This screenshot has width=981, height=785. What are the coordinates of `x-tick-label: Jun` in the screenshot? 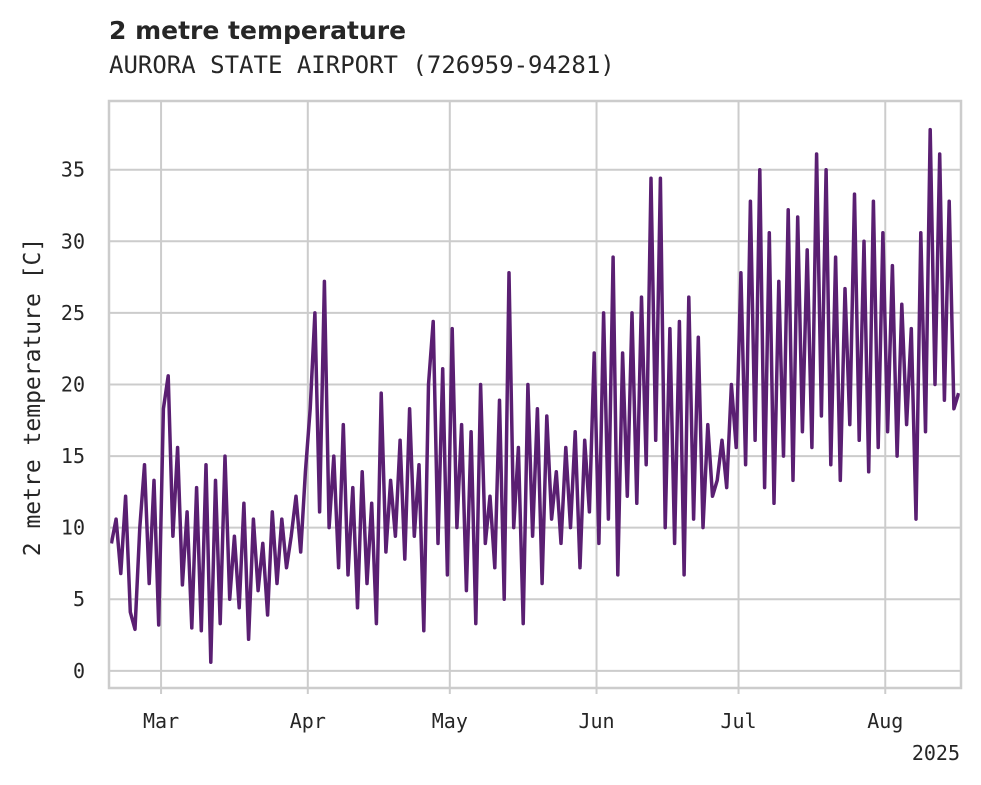 It's located at (596, 721).